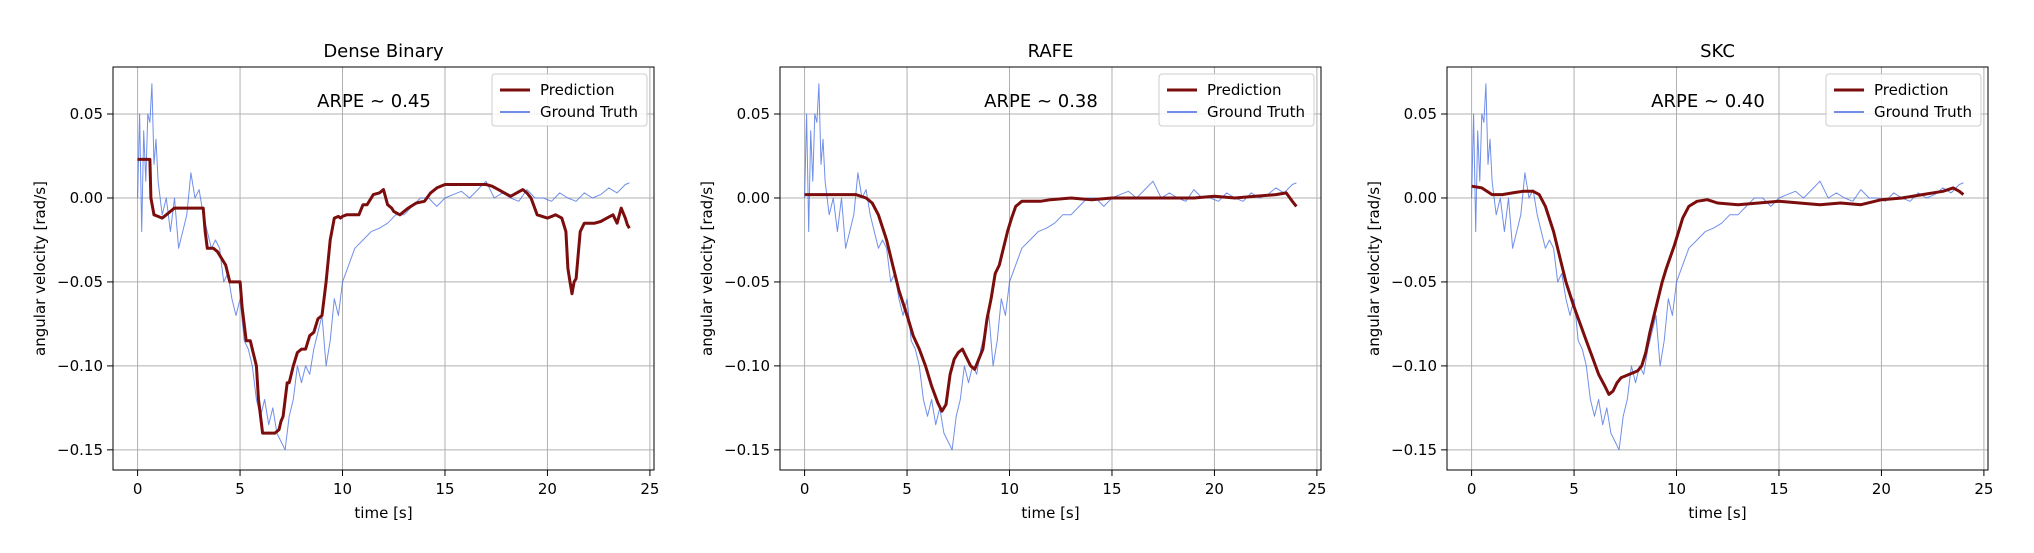 This screenshot has height=553, width=2034. I want to click on chart-title: SKC, so click(1717, 51).